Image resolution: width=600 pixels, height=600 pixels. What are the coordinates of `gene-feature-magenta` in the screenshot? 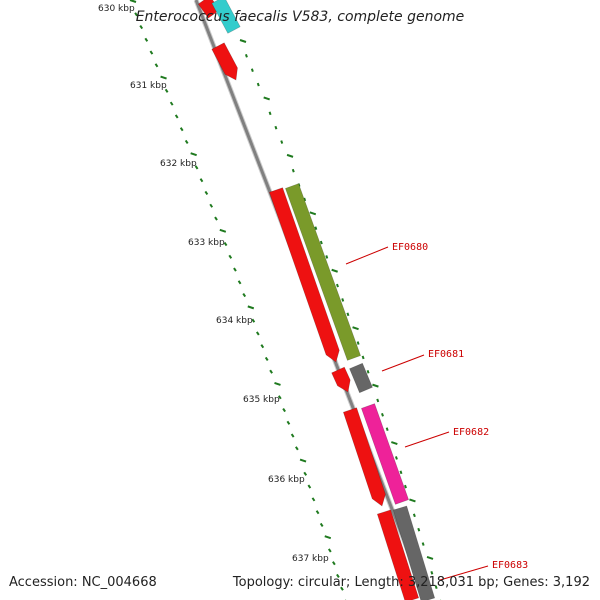 It's located at (385, 454).